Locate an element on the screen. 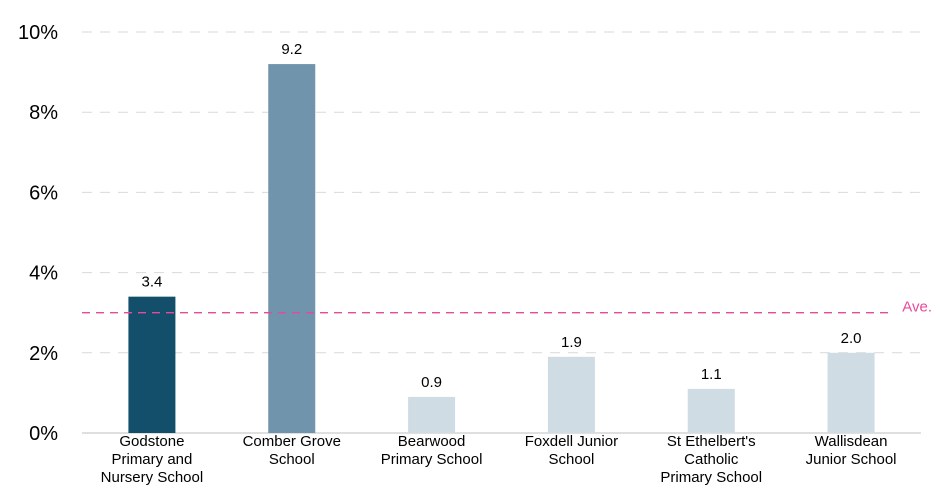  average-reference-line: Ave. is located at coordinates (507, 307).